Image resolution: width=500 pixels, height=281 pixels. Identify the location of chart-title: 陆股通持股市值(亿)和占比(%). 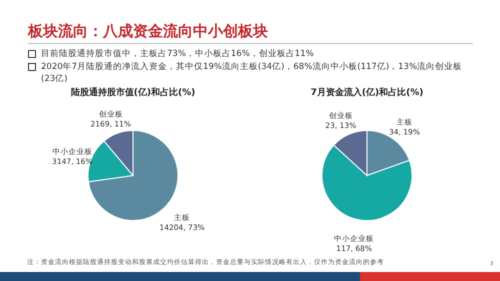
(133, 92).